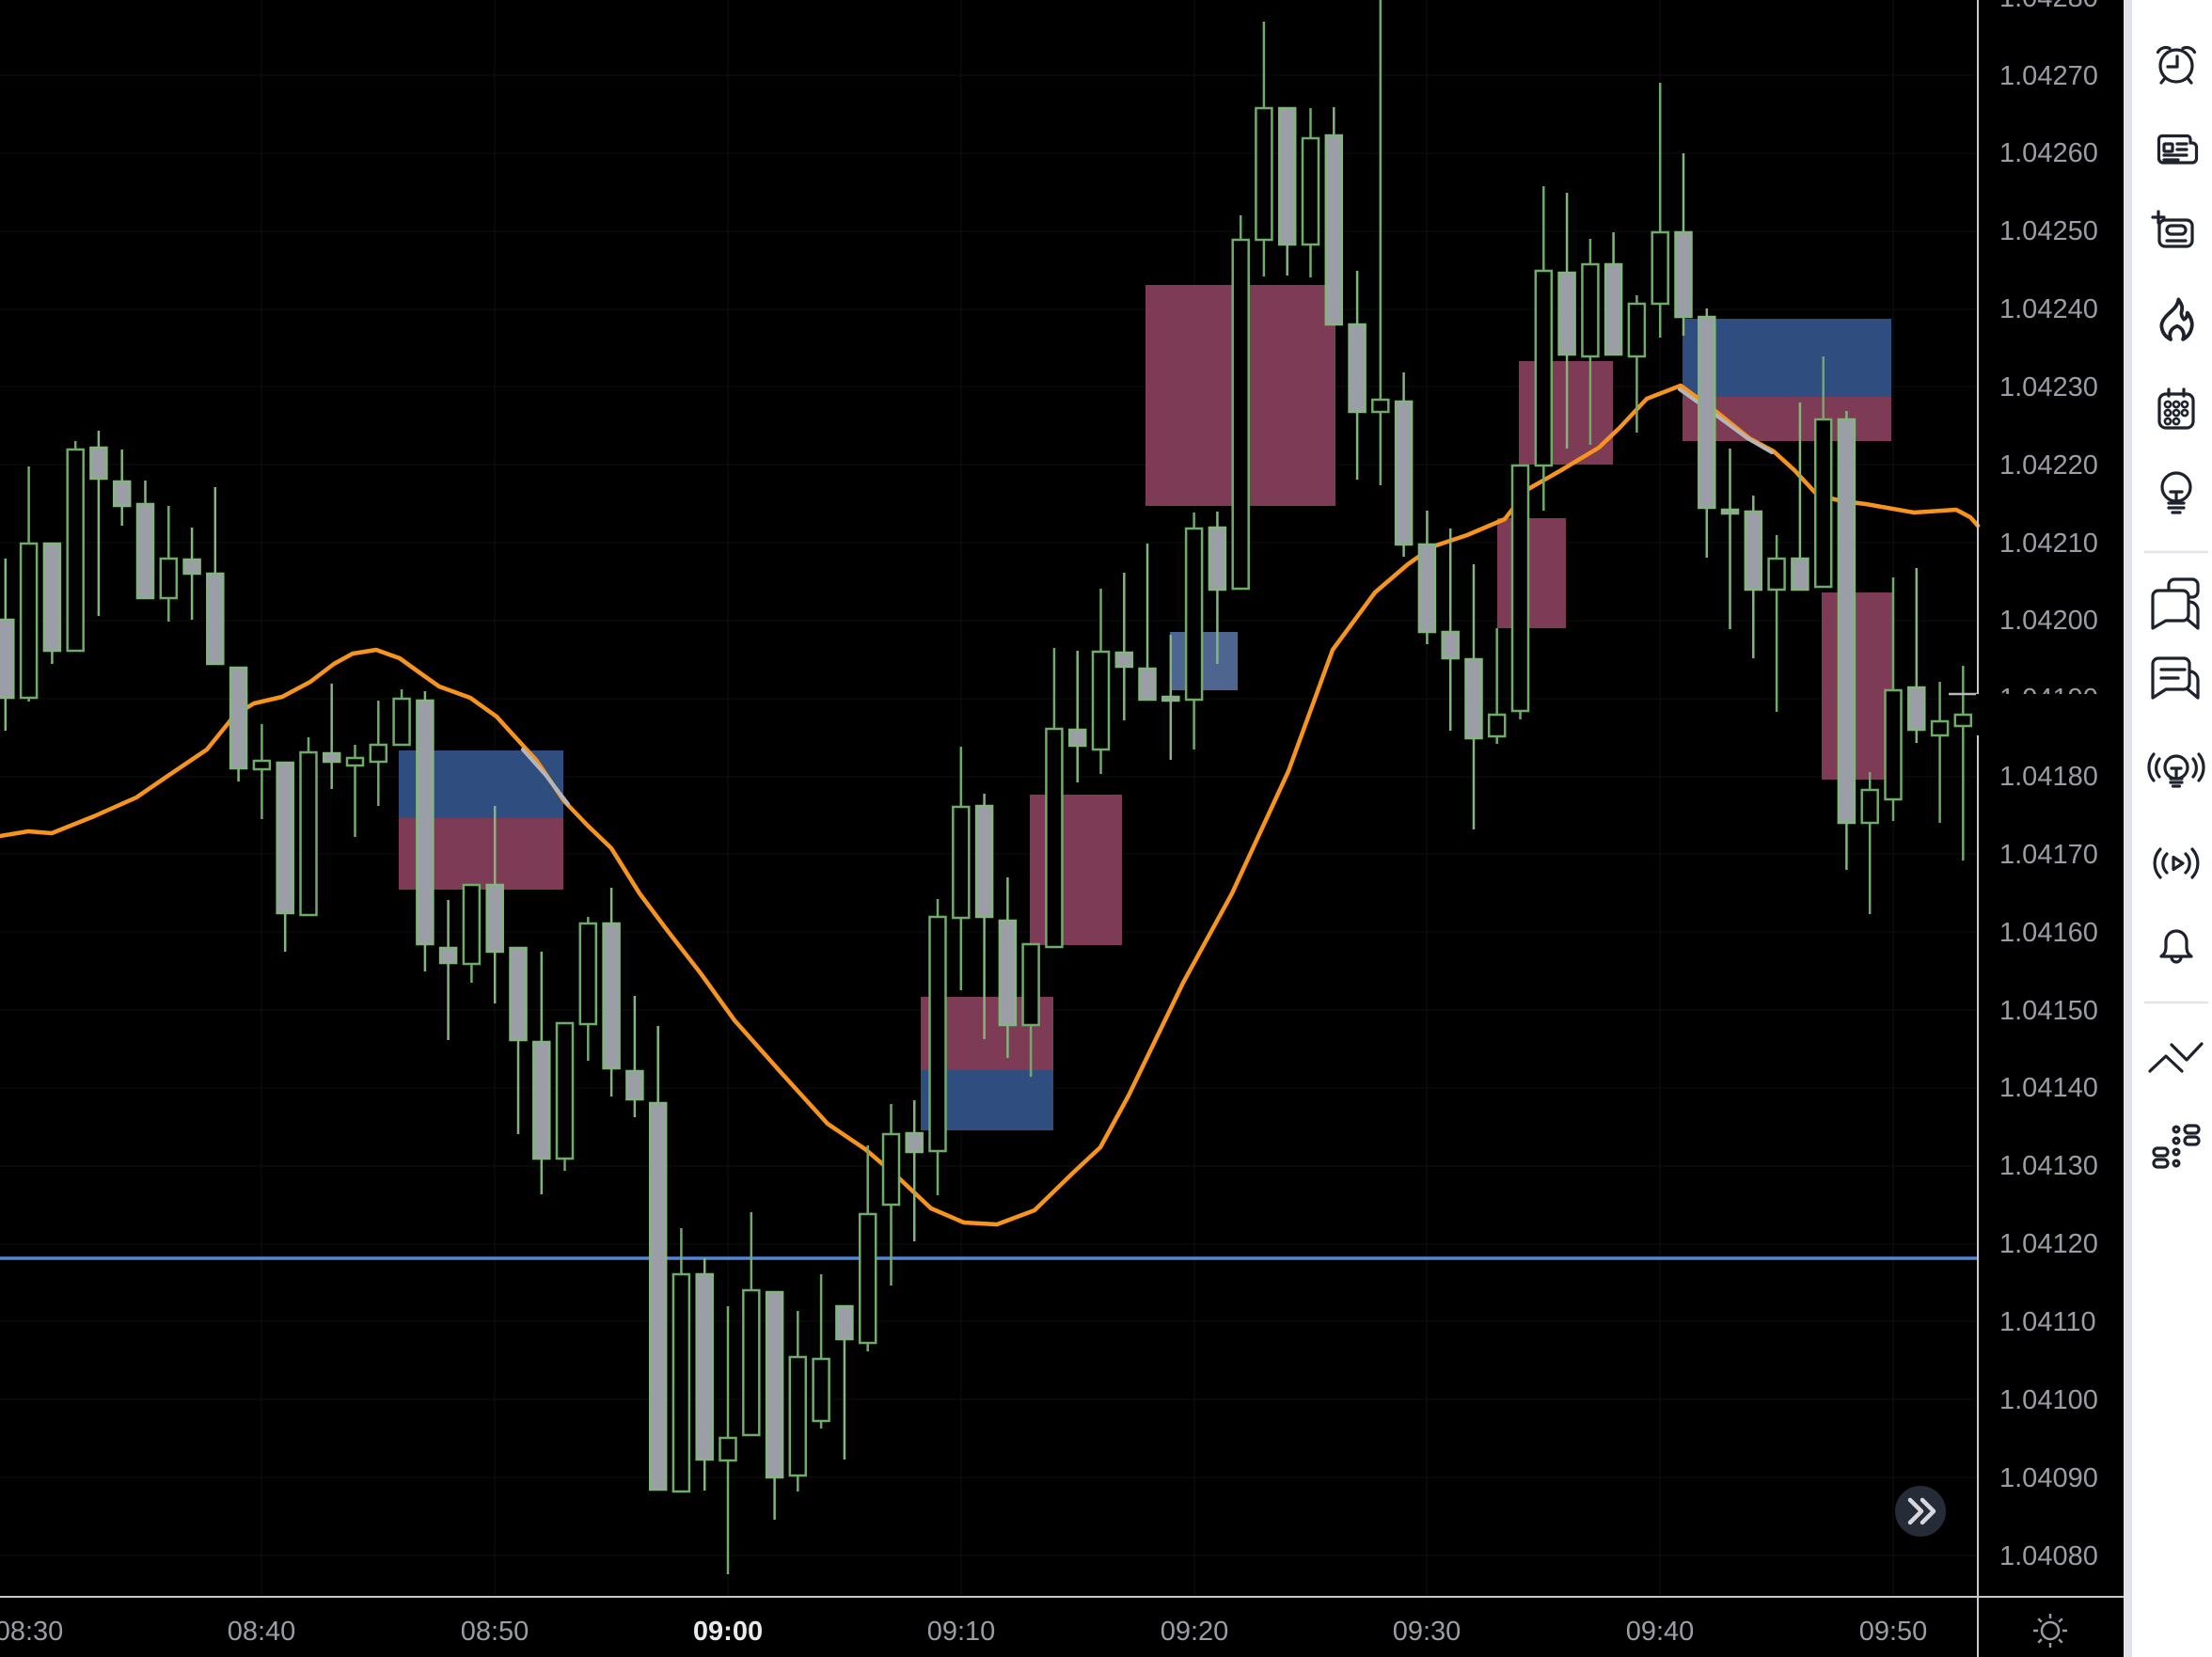 The image size is (2212, 1657). I want to click on svg-text: 1.04270, so click(2048, 76).